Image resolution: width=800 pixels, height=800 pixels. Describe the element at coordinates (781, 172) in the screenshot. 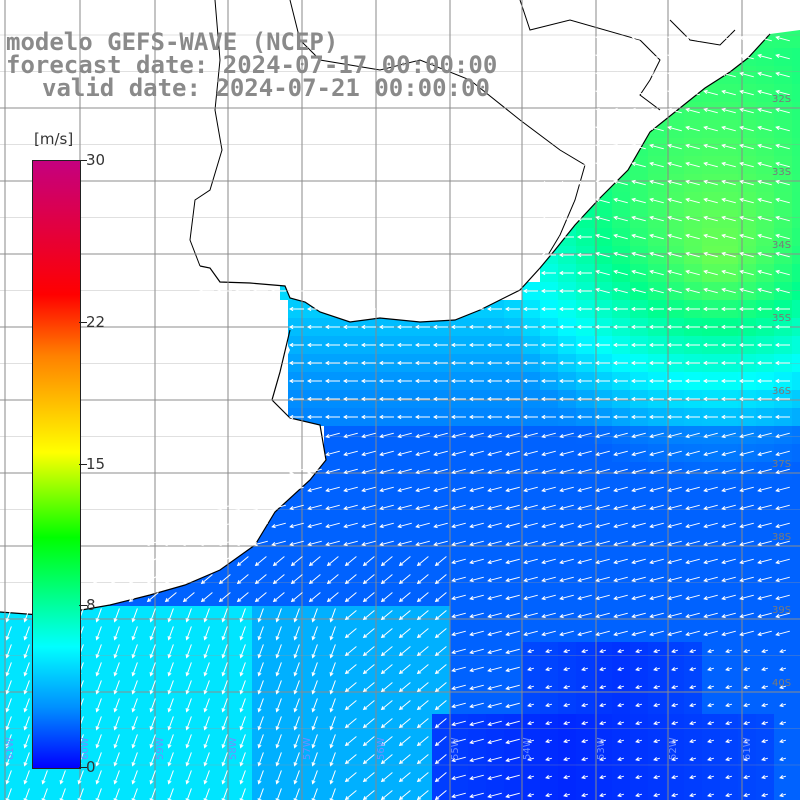

I see `lat-label: 33S` at that location.